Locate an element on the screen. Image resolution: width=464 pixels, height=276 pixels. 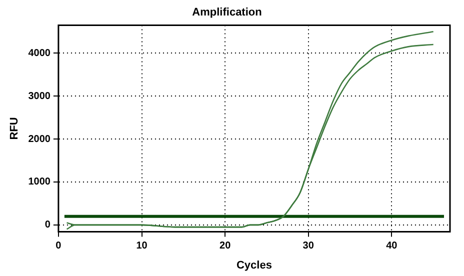
y-tick-label: 2000 is located at coordinates (39, 139).